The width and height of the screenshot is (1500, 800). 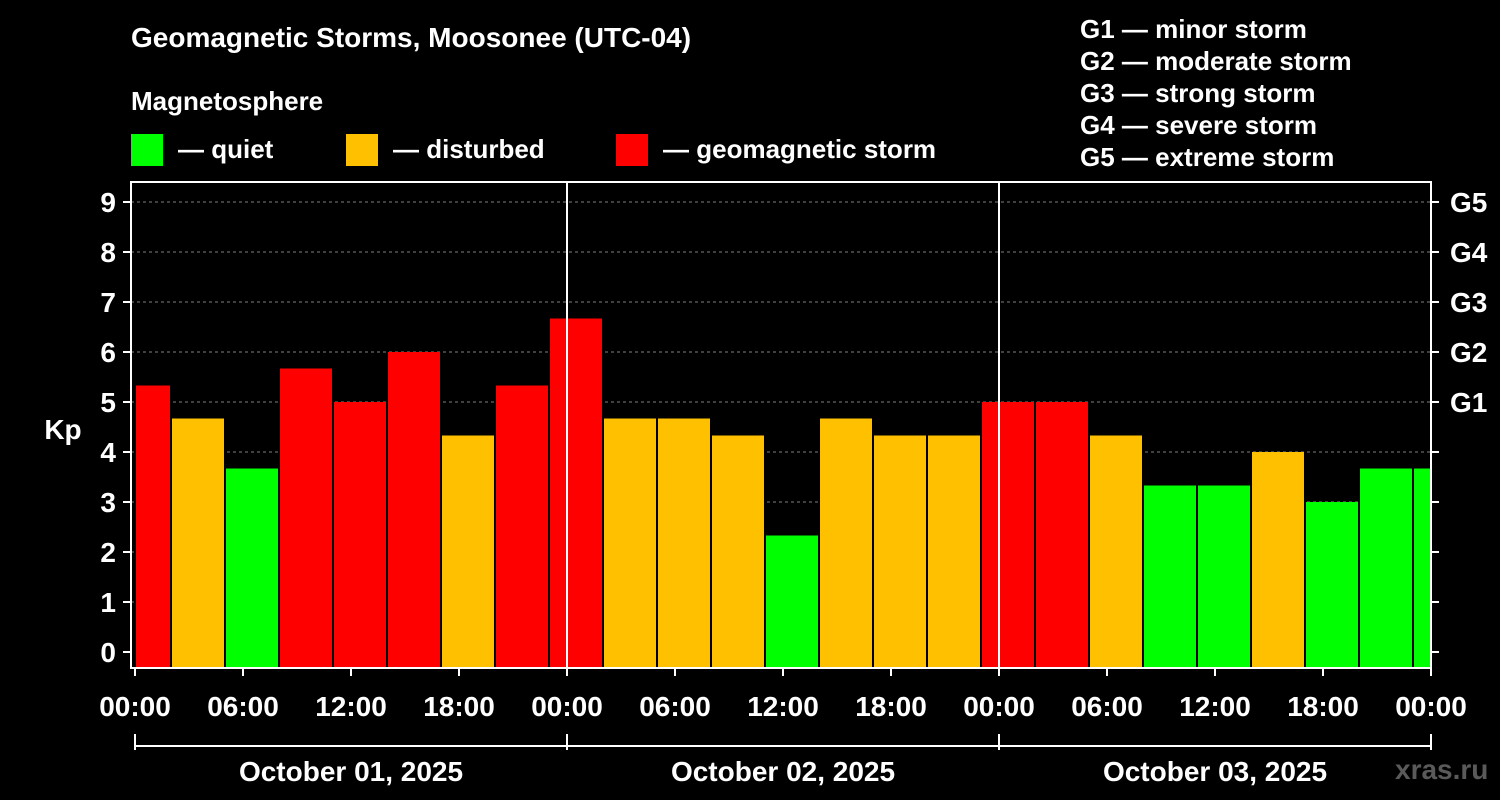 I want to click on y-tick-label-4: 4, so click(x=108, y=452).